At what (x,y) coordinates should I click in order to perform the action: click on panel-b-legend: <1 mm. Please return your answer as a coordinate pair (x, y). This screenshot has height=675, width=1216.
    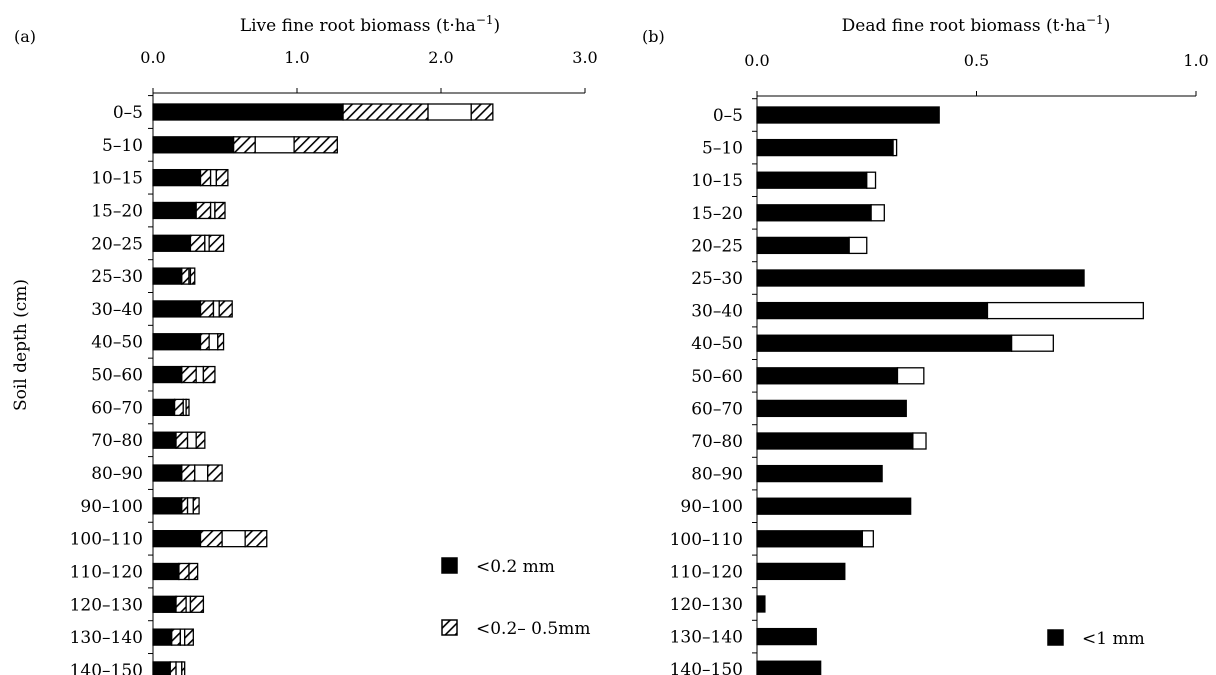
    Looking at the image, I should click on (1096, 639).